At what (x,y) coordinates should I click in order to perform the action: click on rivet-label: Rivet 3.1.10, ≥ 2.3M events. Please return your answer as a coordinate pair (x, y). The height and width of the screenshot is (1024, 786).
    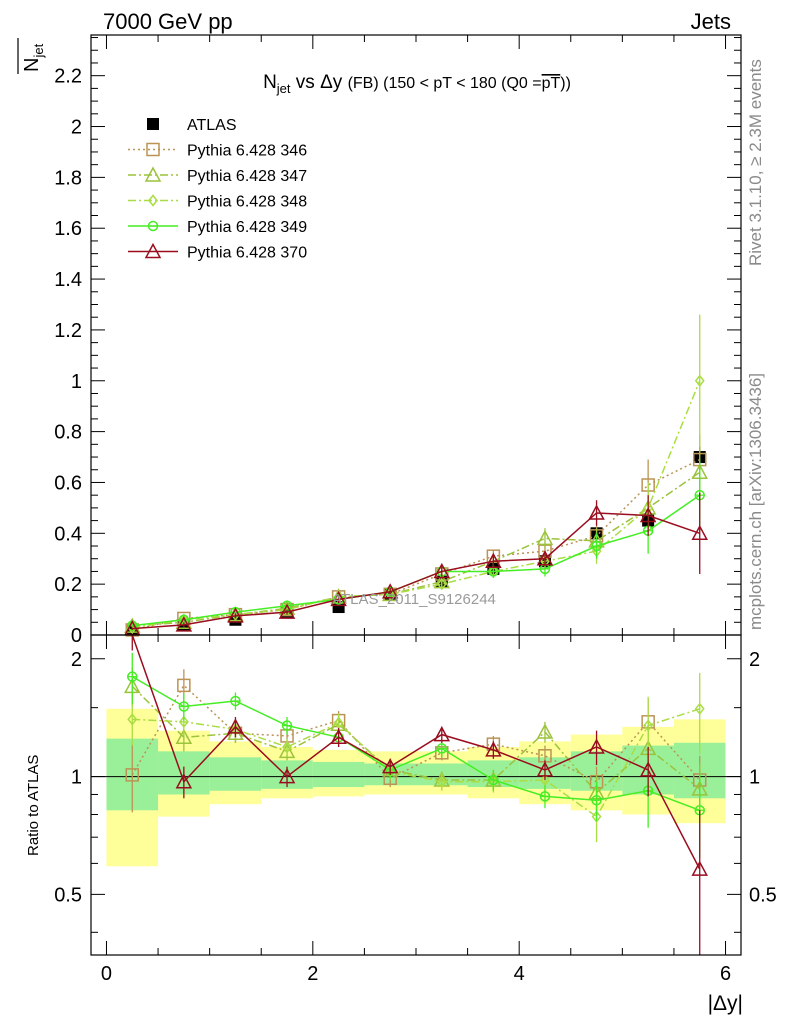
    Looking at the image, I should click on (755, 162).